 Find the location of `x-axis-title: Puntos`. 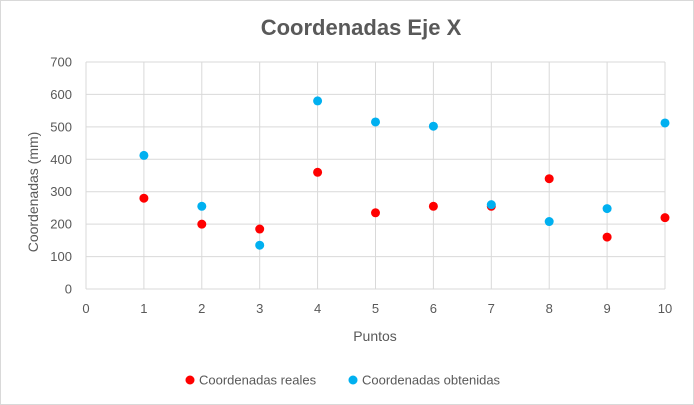

x-axis-title: Puntos is located at coordinates (375, 336).